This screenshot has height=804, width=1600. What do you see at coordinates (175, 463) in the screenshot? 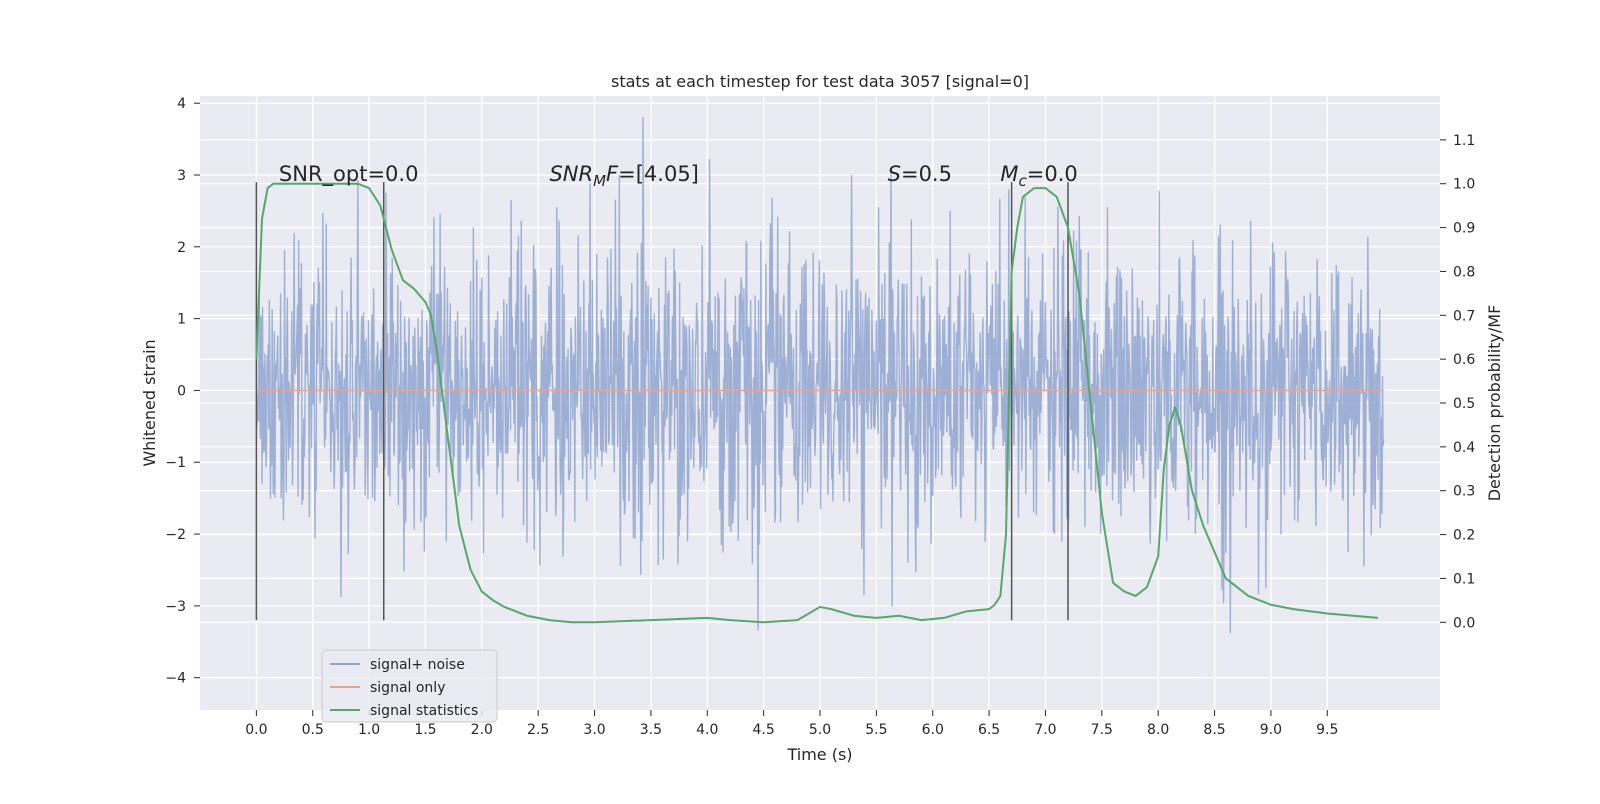
I see `y-left-tick-label: −1` at bounding box center [175, 463].